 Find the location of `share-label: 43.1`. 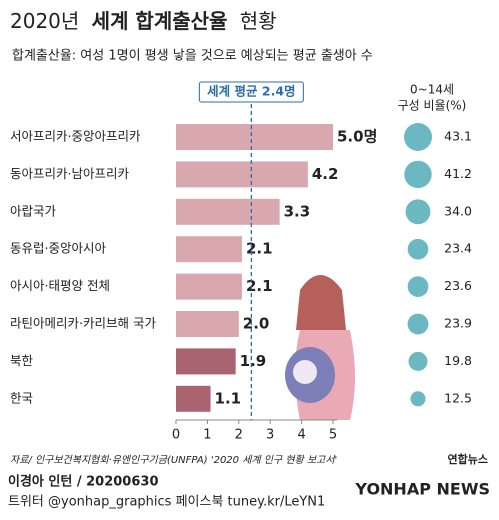

share-label: 43.1 is located at coordinates (458, 136).